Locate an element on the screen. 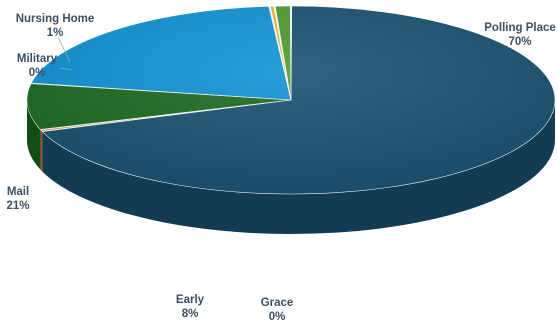 This screenshot has width=557, height=329. leader-military is located at coordinates (66, 69).